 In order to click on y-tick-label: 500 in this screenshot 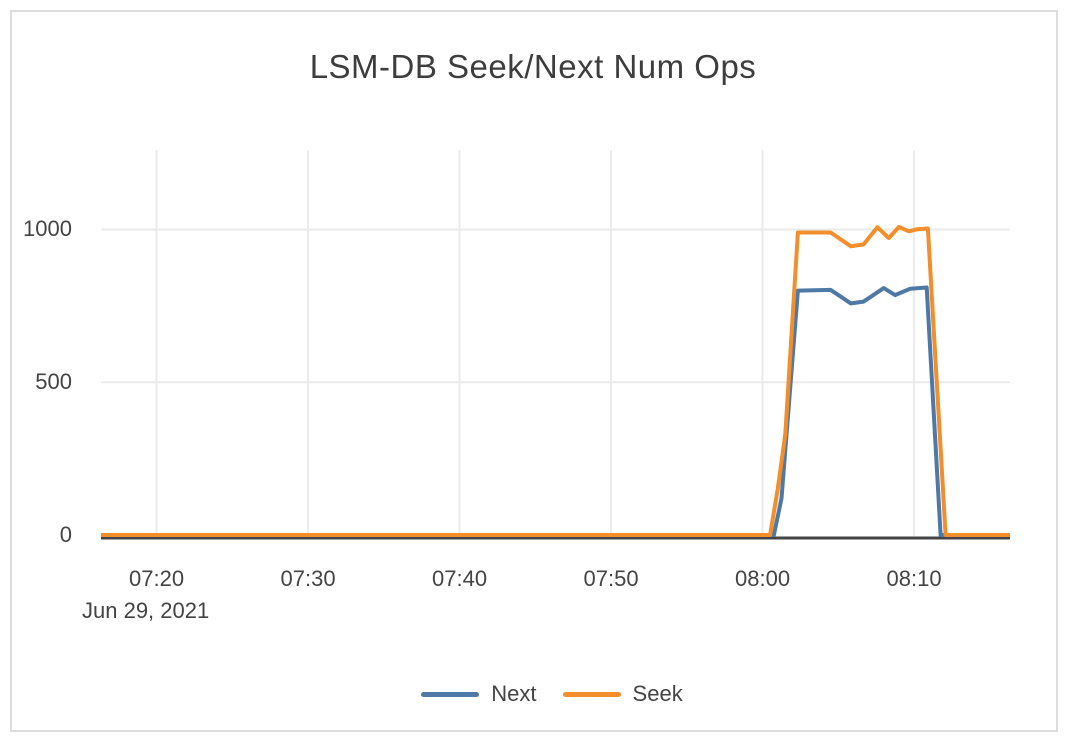, I will do `click(53, 382)`.